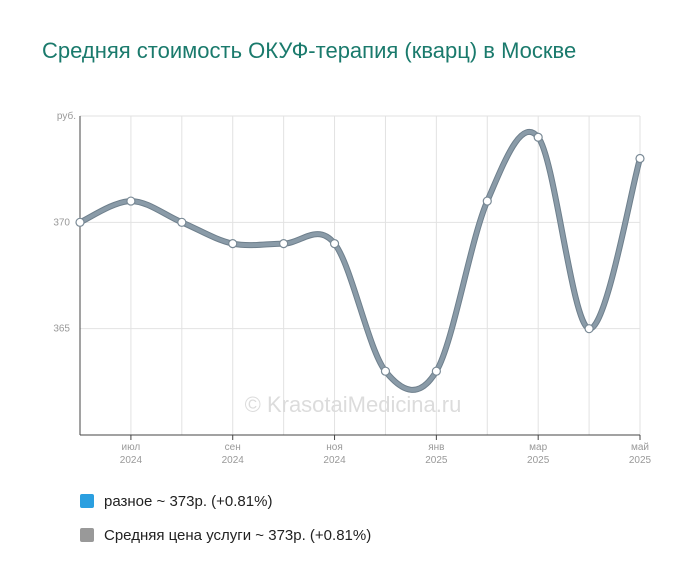  What do you see at coordinates (233, 447) in the screenshot?
I see `x-tick-label-month: сен` at bounding box center [233, 447].